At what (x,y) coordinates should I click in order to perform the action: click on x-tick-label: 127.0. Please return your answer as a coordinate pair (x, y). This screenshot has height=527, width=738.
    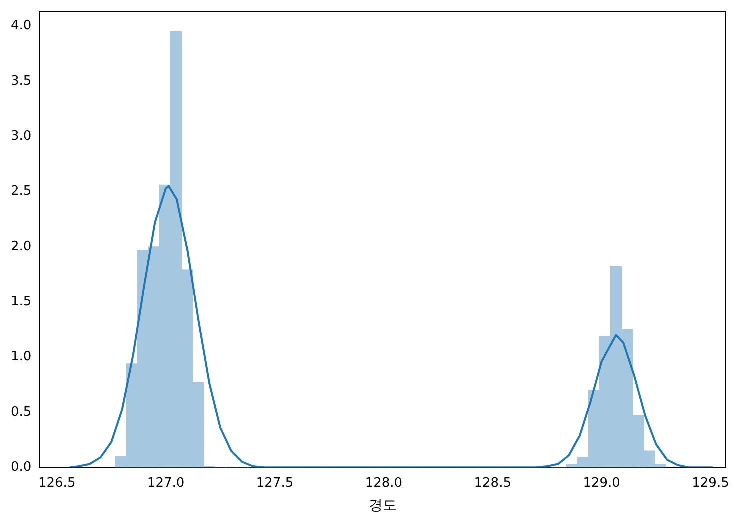
    Looking at the image, I should click on (166, 483).